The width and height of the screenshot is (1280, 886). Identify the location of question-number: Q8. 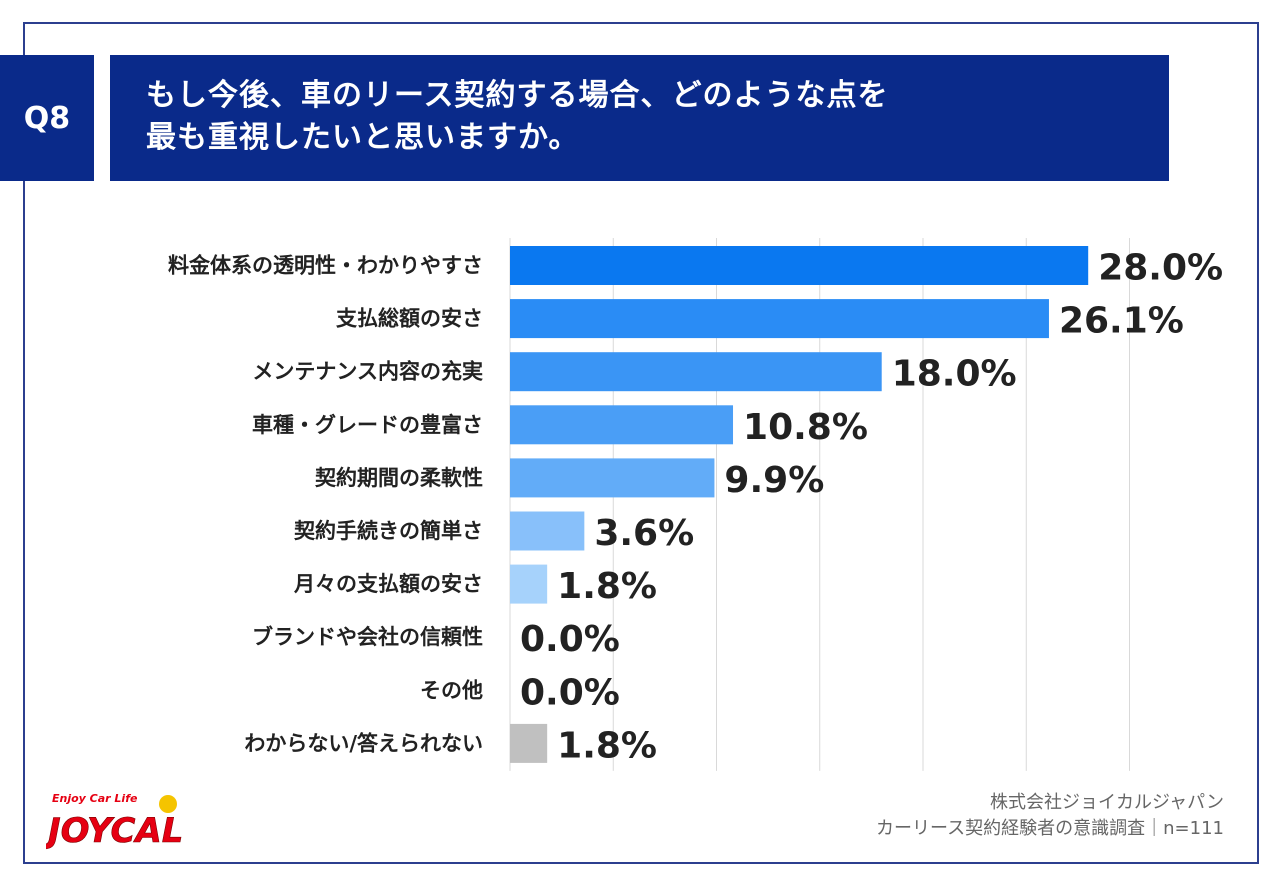
(47, 118).